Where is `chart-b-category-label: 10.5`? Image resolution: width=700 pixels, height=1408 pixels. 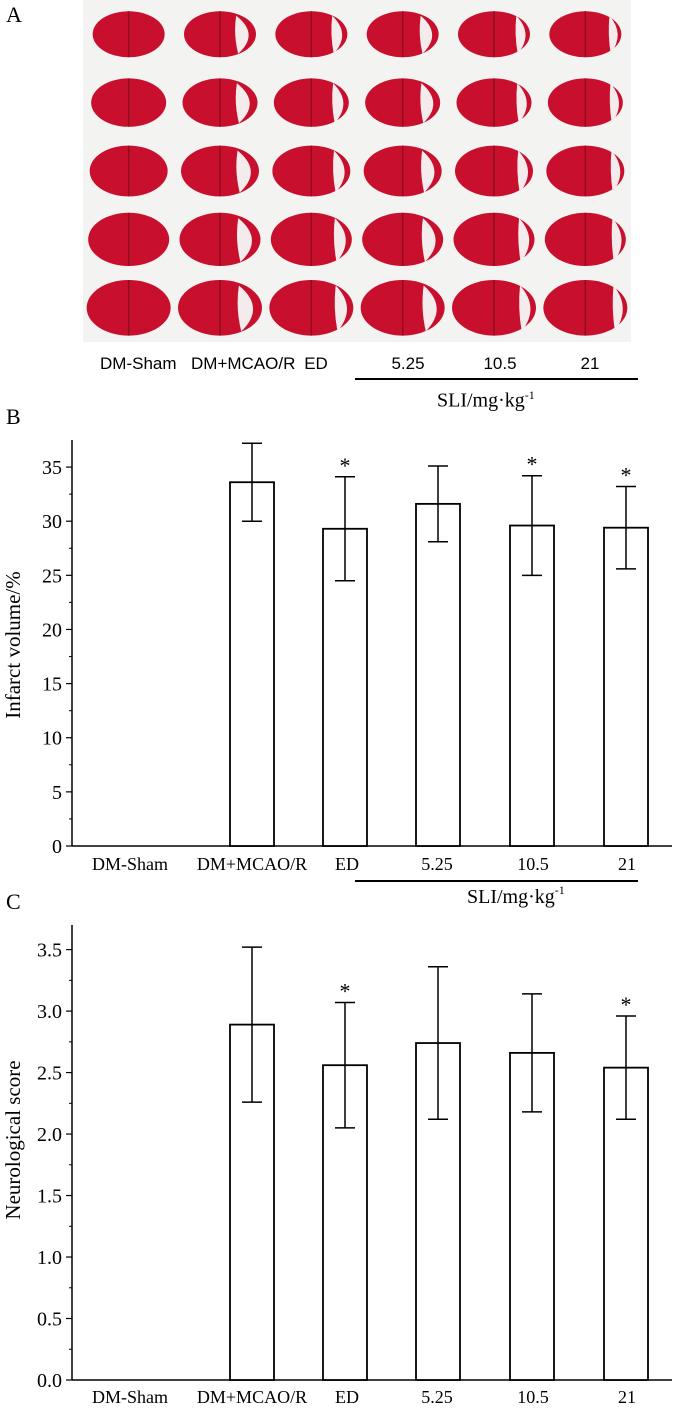
chart-b-category-label: 10.5 is located at coordinates (533, 864).